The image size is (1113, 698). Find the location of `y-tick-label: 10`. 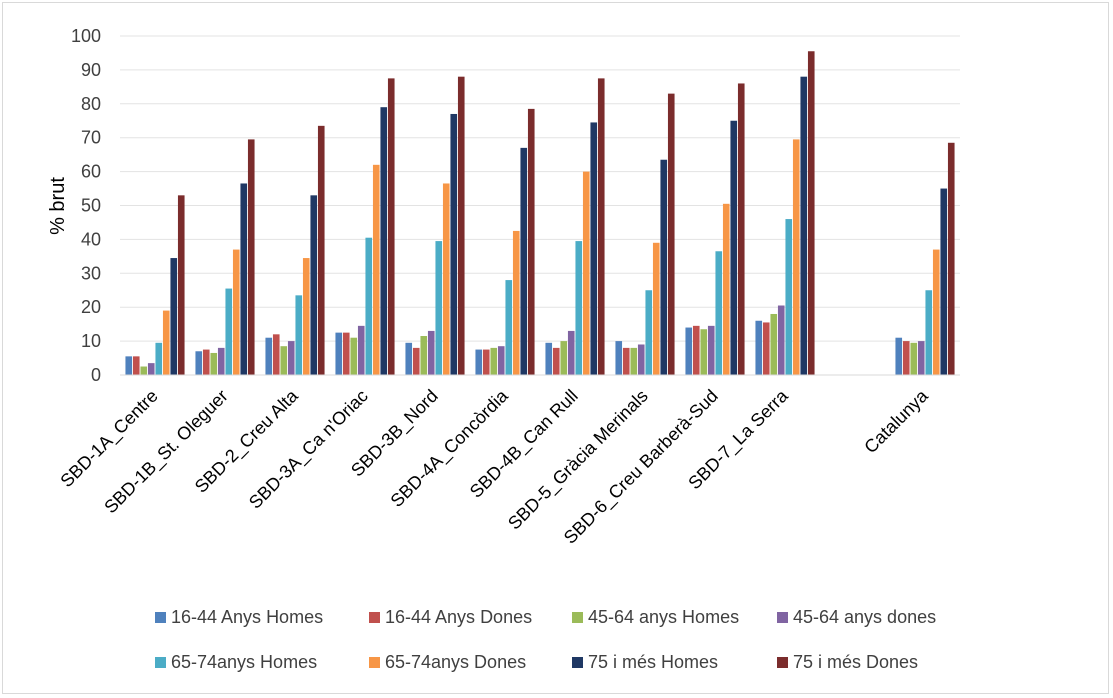

y-tick-label: 10 is located at coordinates (91, 341).